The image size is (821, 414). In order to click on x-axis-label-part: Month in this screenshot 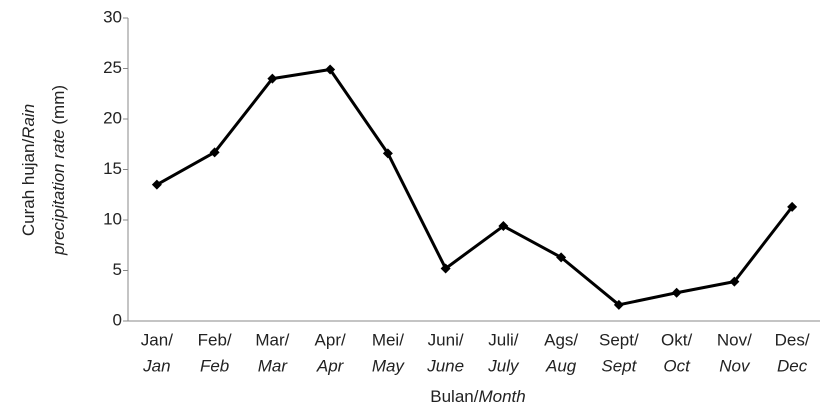, I will do `click(501, 396)`.